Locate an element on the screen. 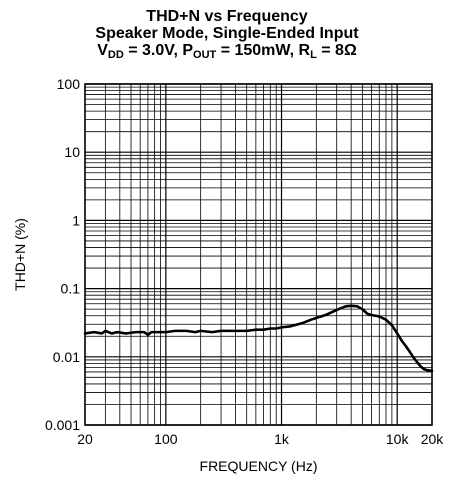  pout-subscript: OUT is located at coordinates (205, 55).